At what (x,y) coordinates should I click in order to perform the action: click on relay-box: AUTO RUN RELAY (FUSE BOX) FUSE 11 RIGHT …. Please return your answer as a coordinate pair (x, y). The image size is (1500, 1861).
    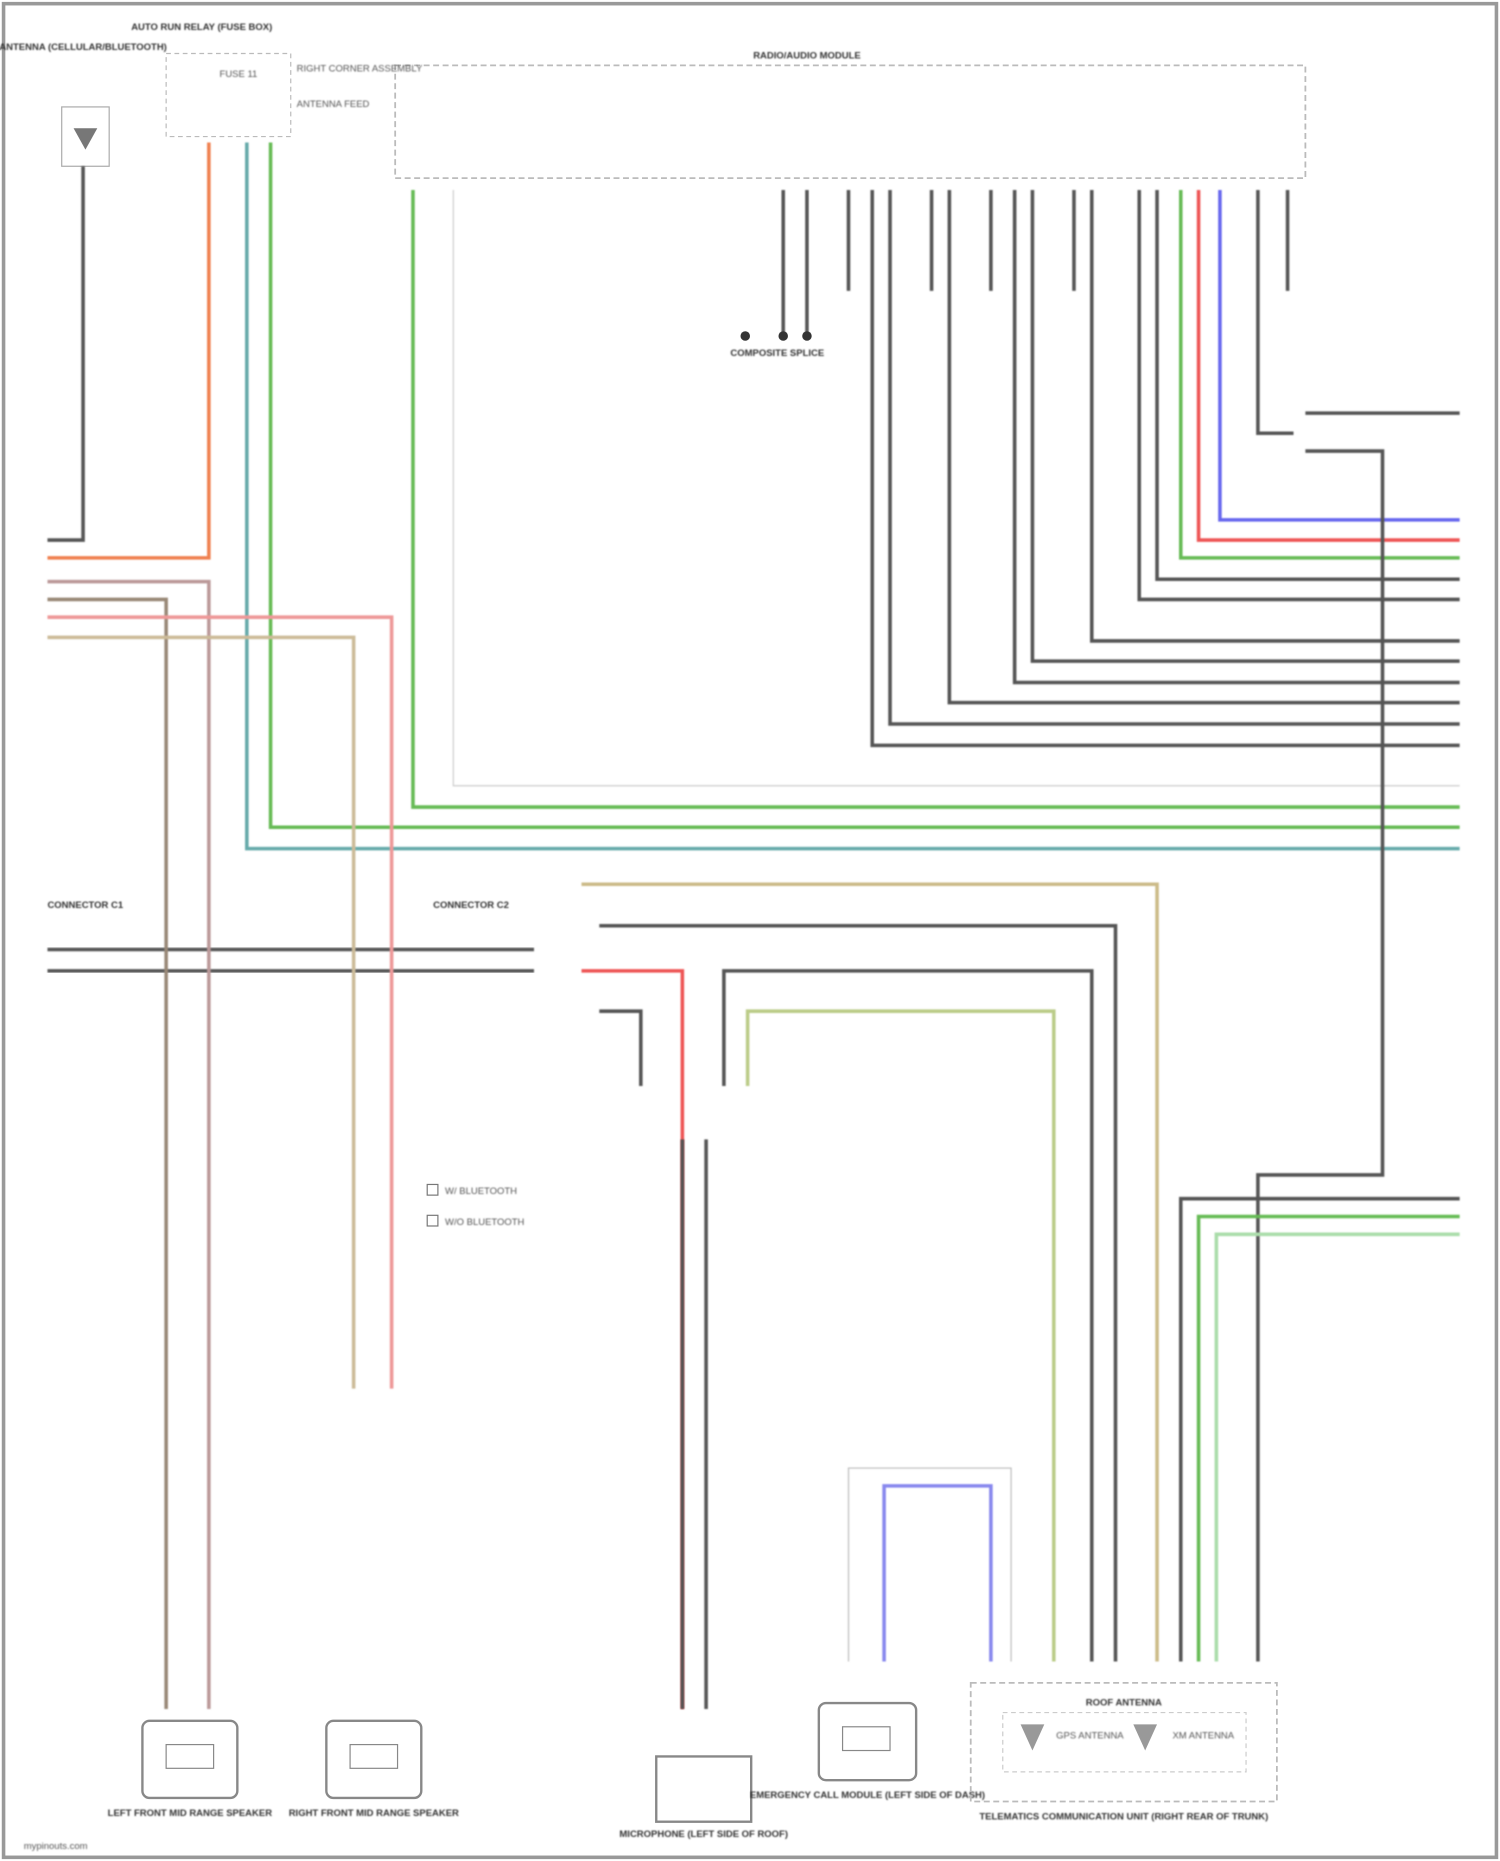
    Looking at the image, I should click on (277, 80).